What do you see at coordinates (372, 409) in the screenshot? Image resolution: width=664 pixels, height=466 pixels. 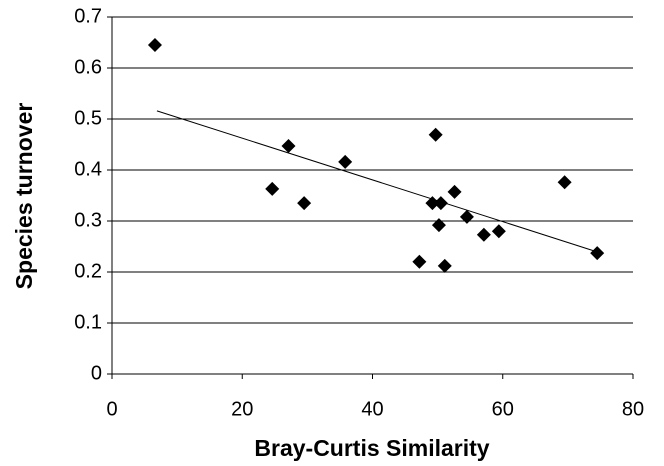 I see `x-tick-label: 40` at bounding box center [372, 409].